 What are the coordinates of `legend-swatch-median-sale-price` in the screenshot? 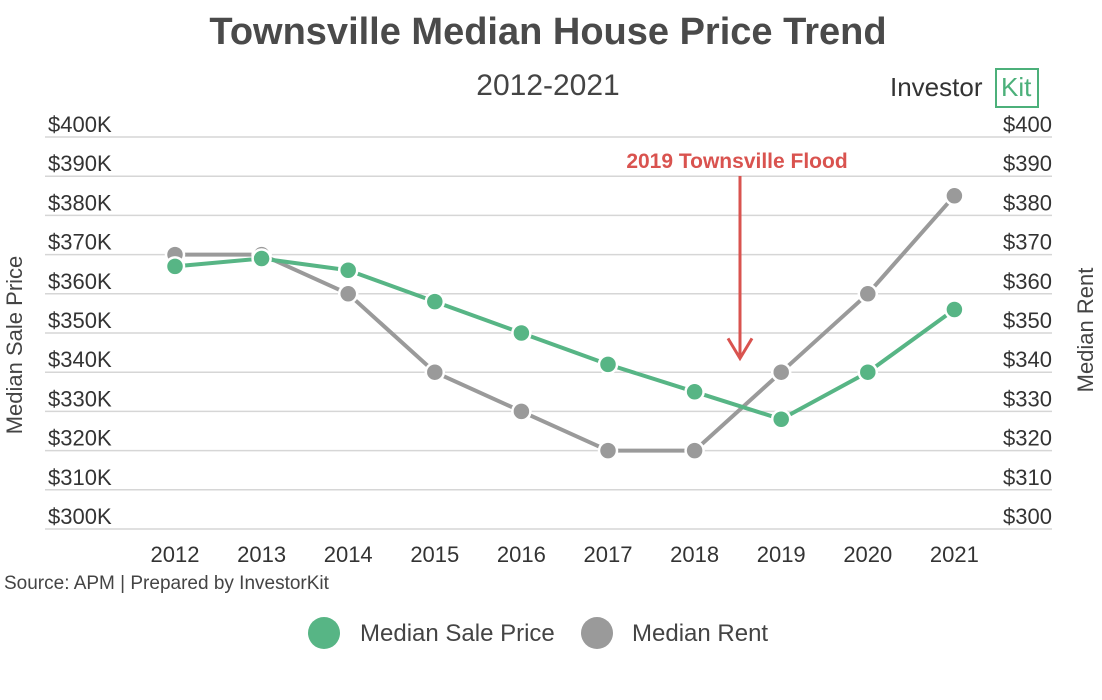 It's located at (324, 633).